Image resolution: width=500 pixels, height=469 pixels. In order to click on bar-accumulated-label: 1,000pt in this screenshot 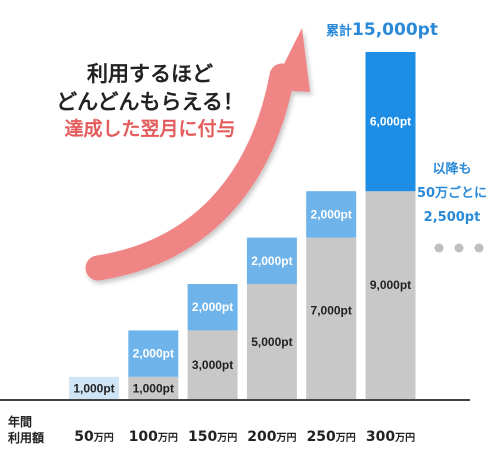, I will do `click(153, 388)`.